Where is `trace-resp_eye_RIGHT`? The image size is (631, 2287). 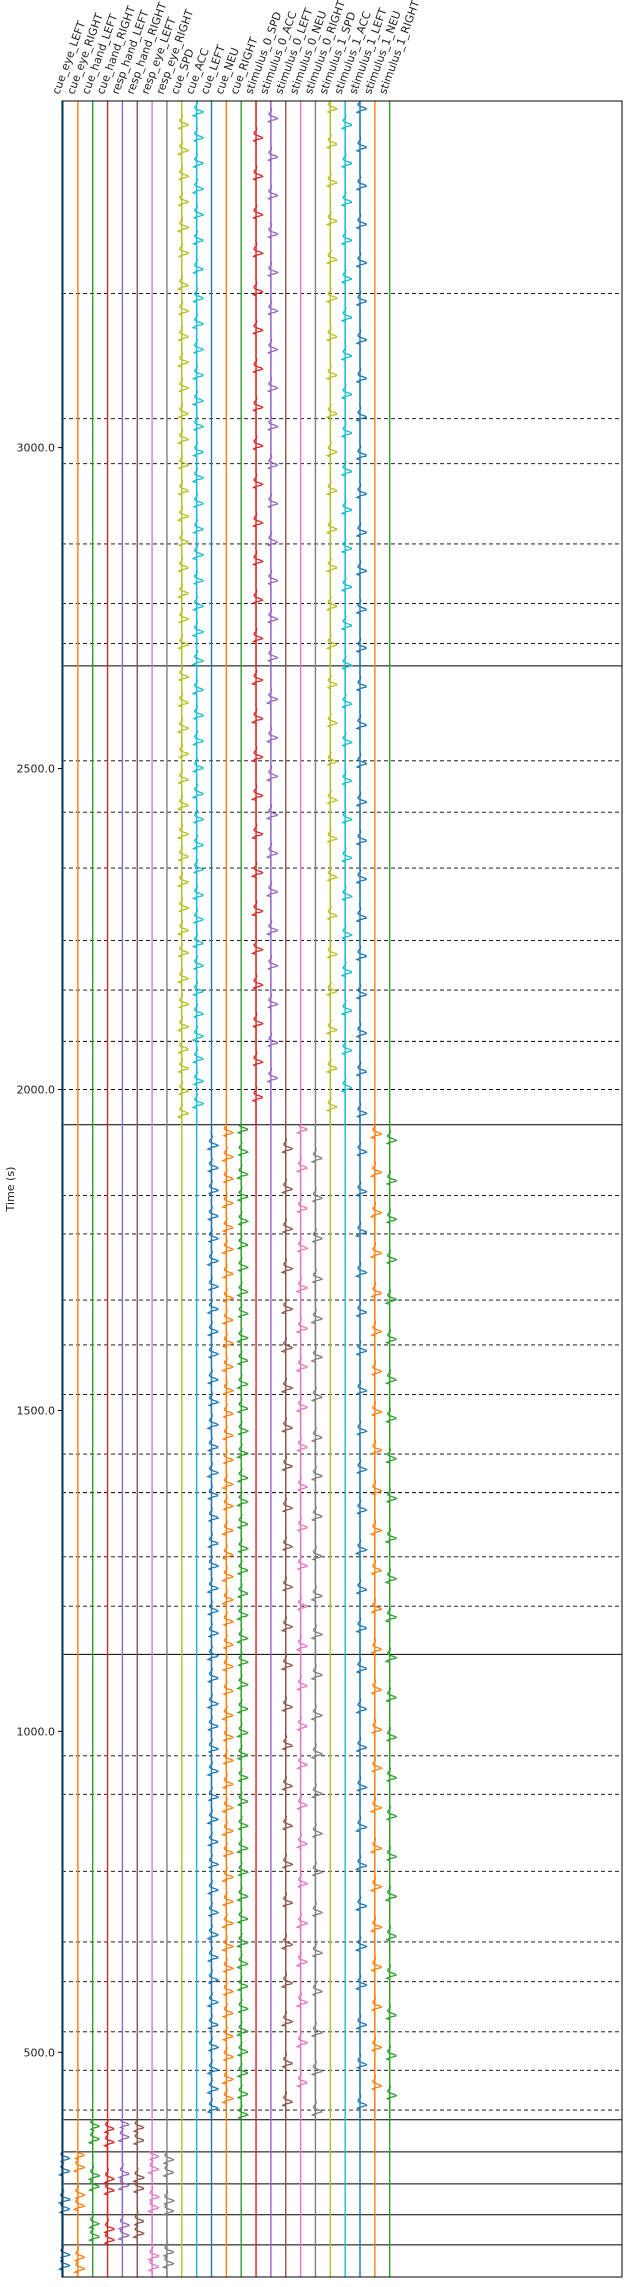
trace-resp_eye_RIGHT is located at coordinates (168, 2214).